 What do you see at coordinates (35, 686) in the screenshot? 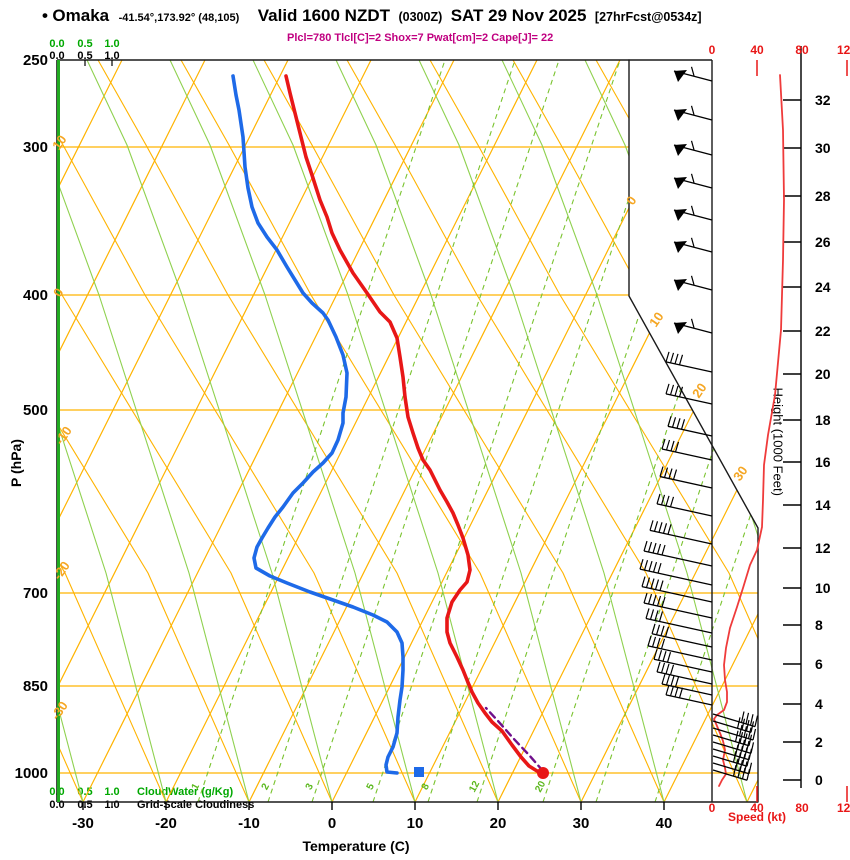
I see `pressure-tick-label: 850` at bounding box center [35, 686].